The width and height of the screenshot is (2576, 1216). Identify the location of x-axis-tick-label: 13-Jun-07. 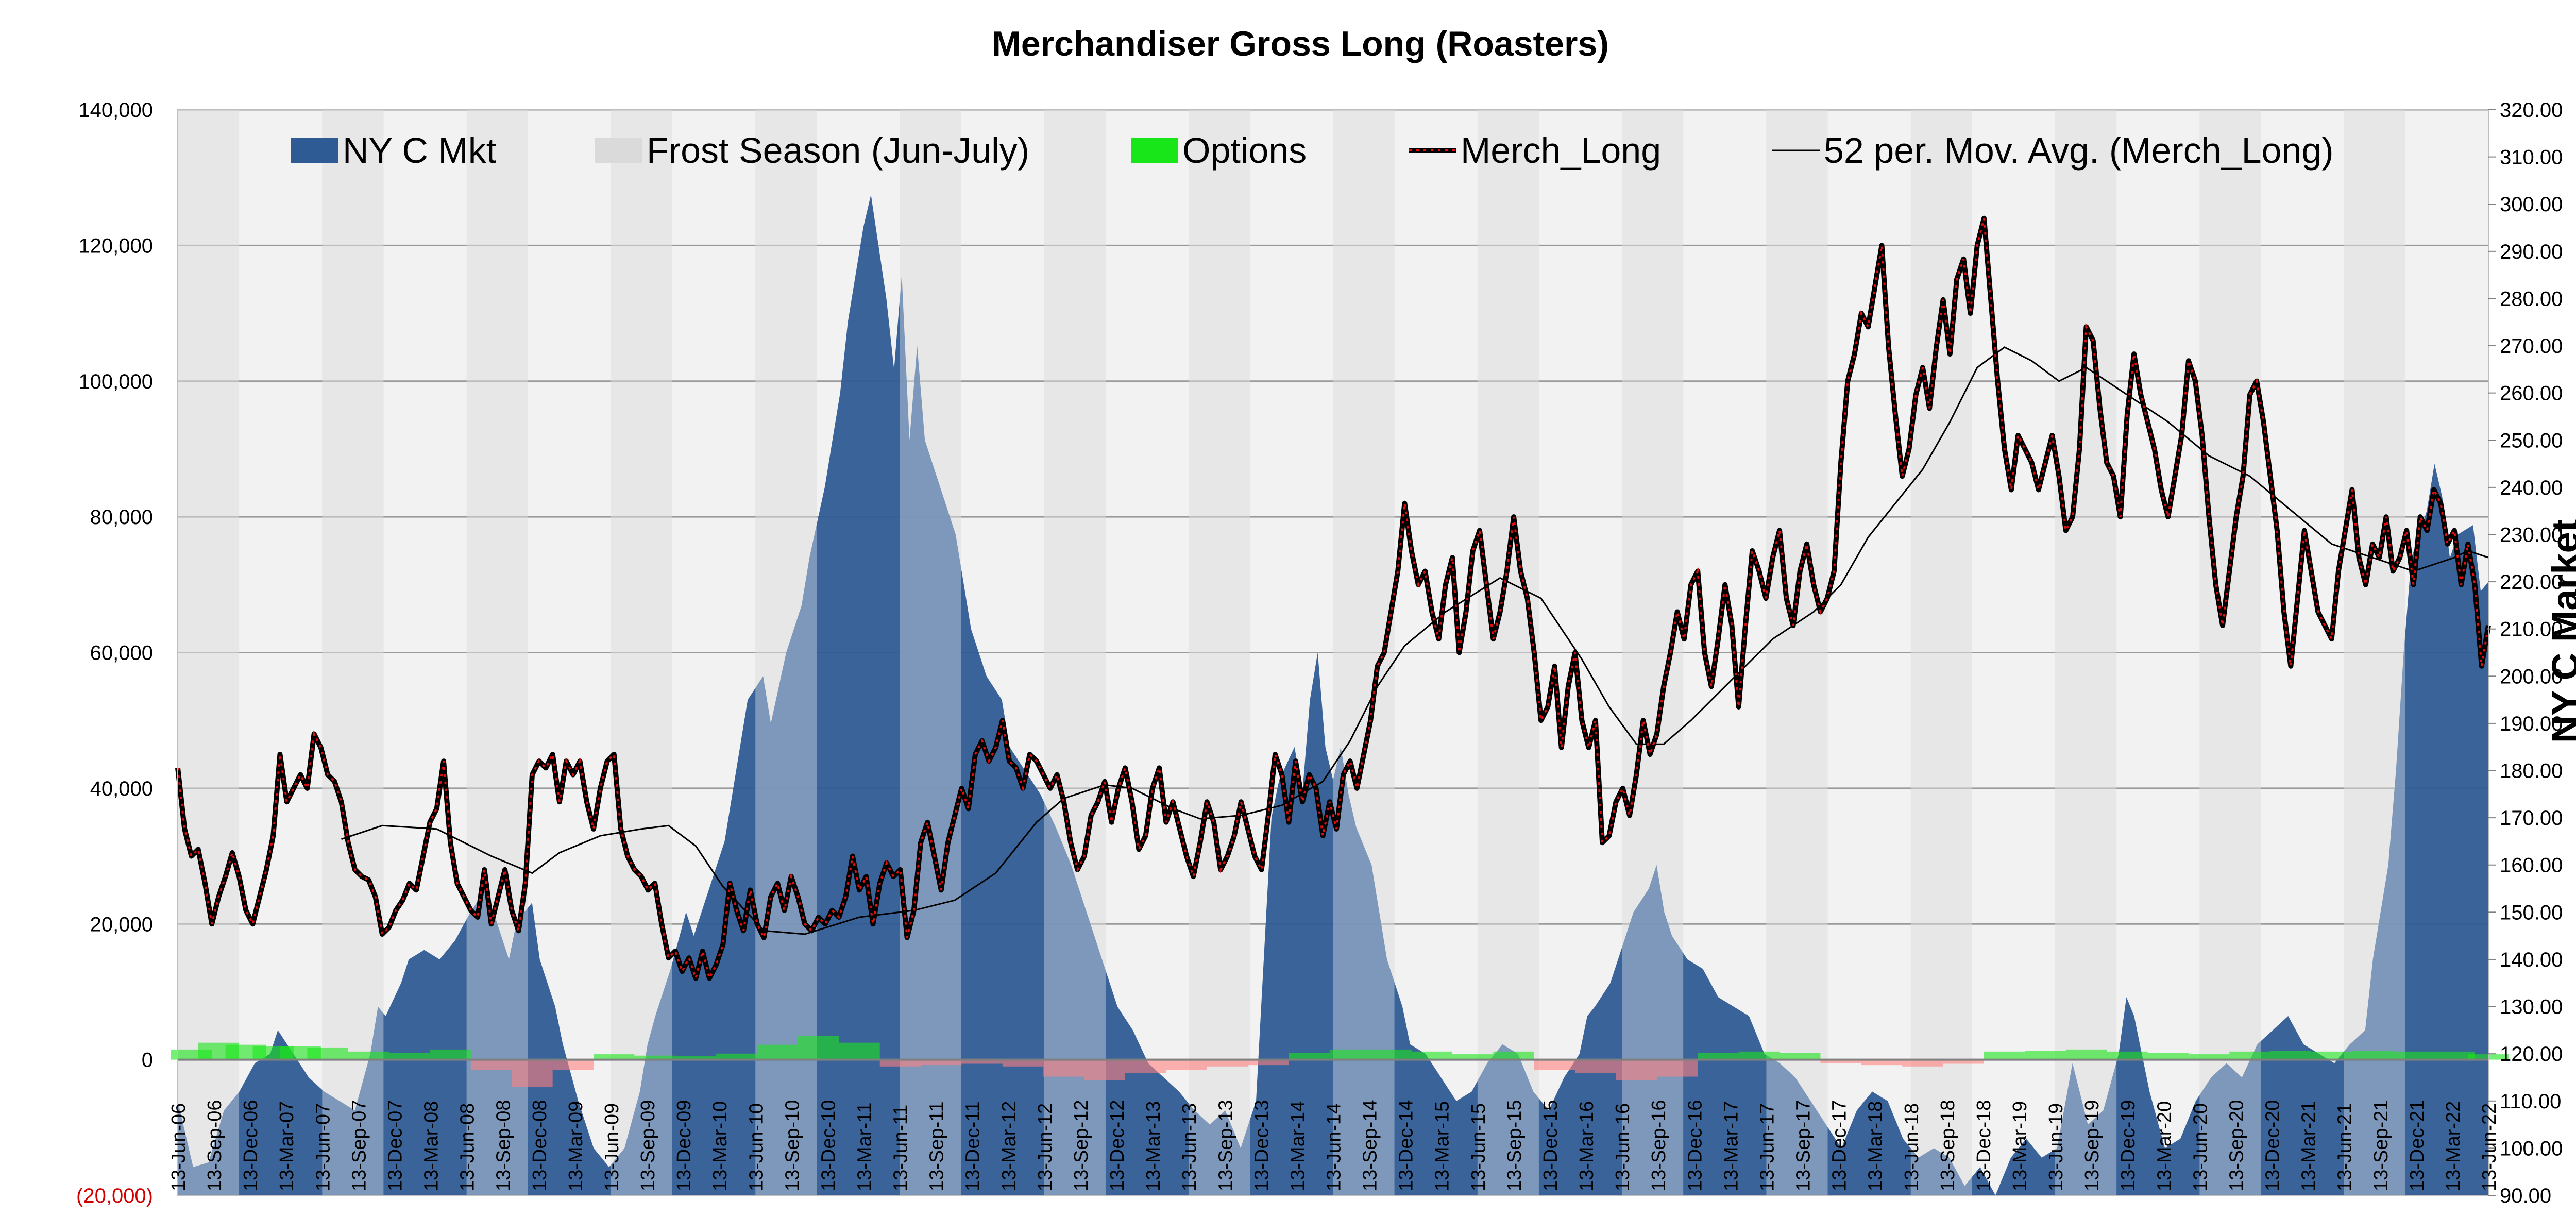
(323, 1147).